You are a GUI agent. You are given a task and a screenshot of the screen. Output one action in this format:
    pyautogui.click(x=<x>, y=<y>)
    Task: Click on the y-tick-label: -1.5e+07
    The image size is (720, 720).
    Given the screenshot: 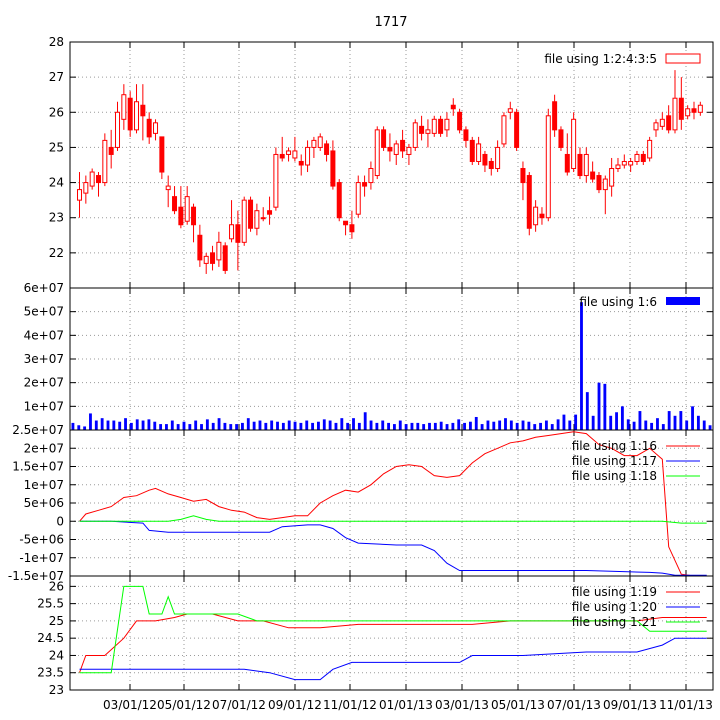 What is the action you would take?
    pyautogui.click(x=36, y=576)
    